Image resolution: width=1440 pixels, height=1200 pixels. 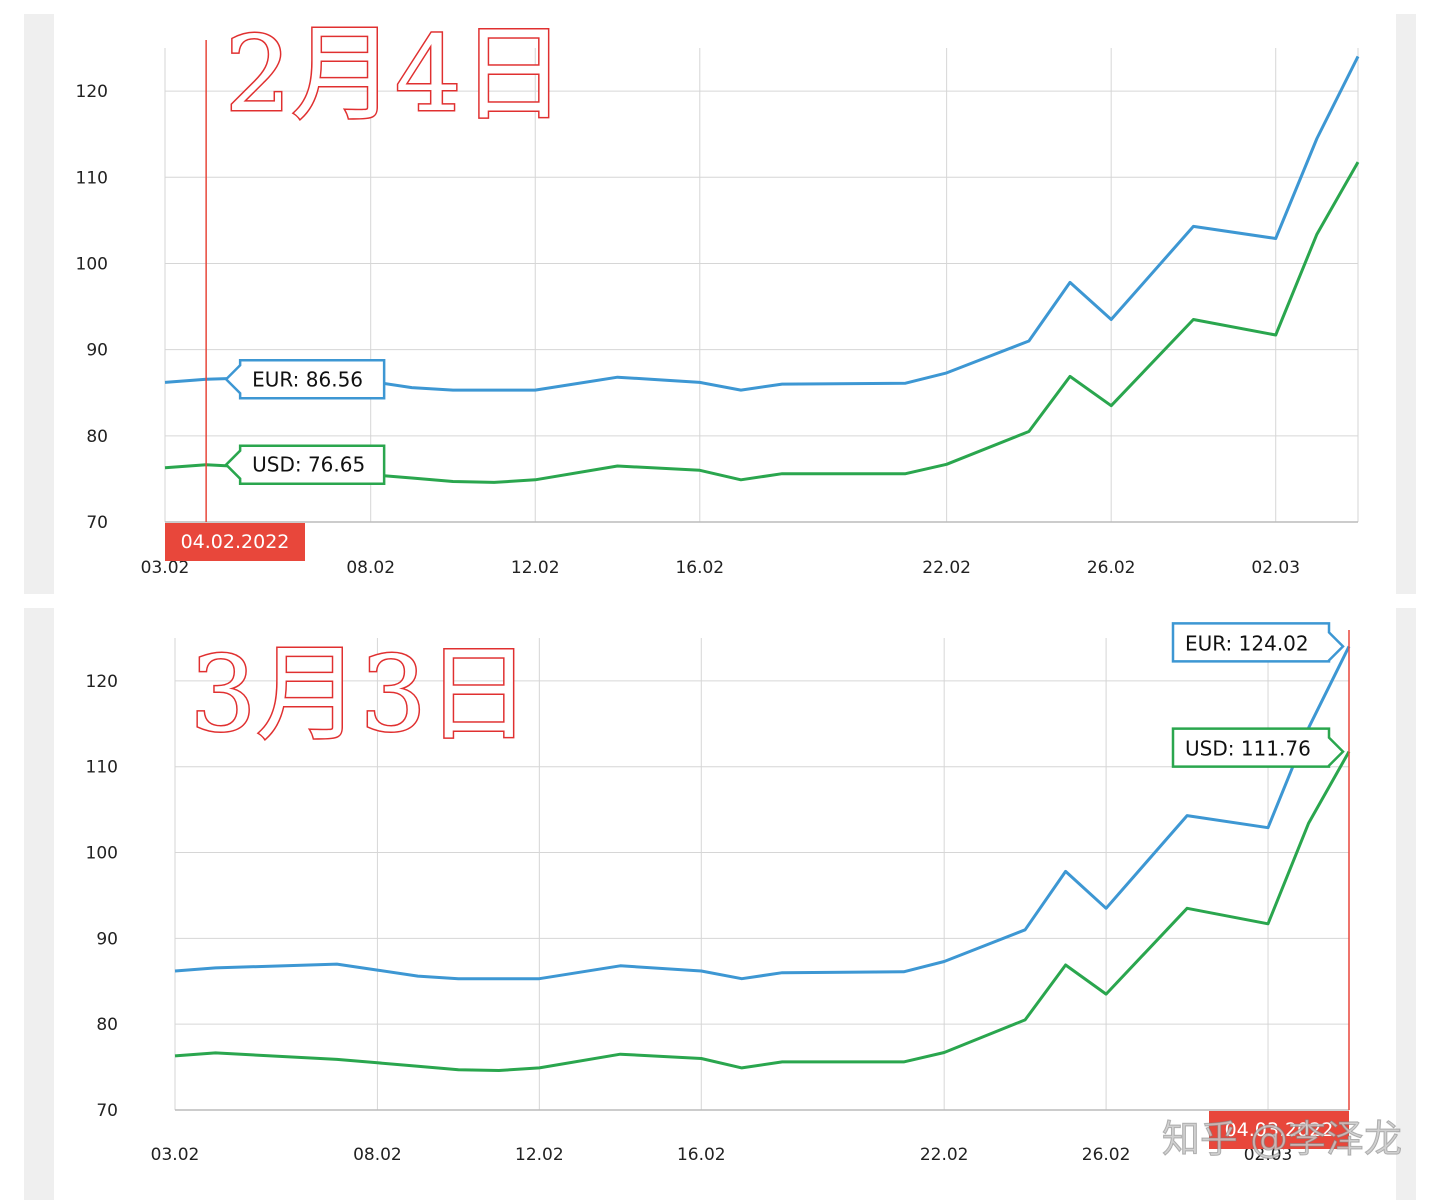 I want to click on overlay-date-title: 3月3日, so click(x=360, y=694).